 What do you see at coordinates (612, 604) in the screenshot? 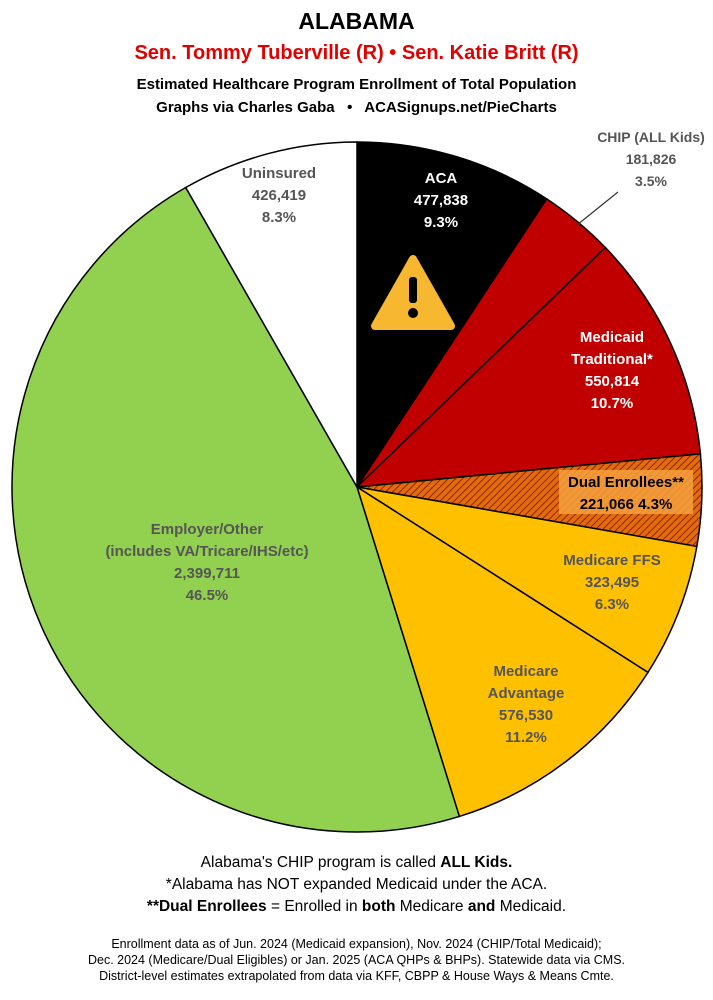
I see `slice-medicare-ffs-pct: 6.3%` at bounding box center [612, 604].